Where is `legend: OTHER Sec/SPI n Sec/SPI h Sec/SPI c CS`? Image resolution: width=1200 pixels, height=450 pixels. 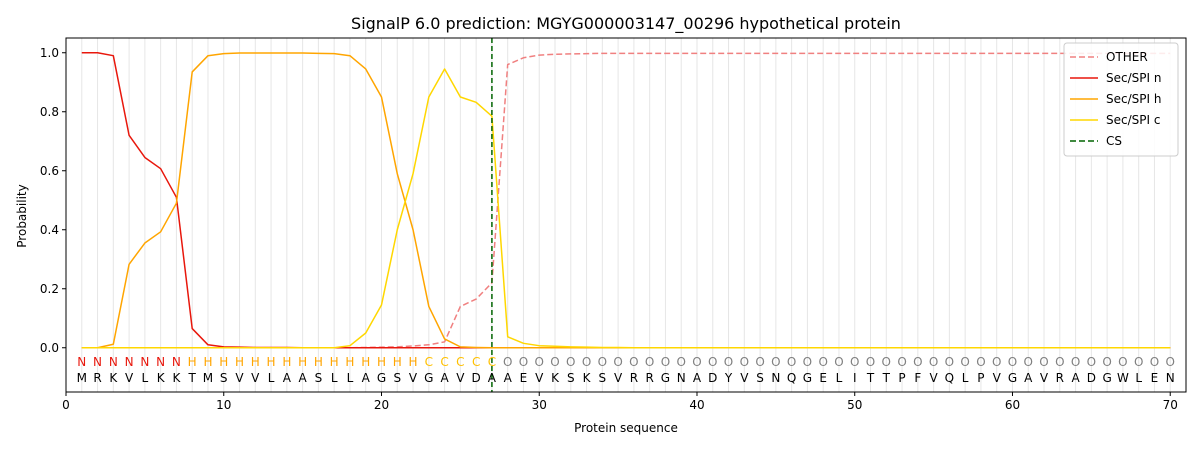
legend: OTHER Sec/SPI n Sec/SPI h Sec/SPI c CS is located at coordinates (1121, 99).